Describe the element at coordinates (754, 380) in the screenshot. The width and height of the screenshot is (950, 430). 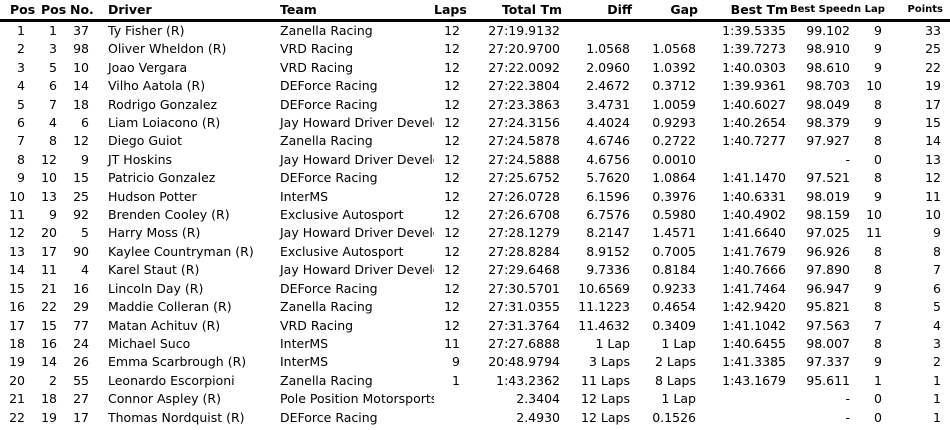
I see `cell-best-time: 1:43.1679` at that location.